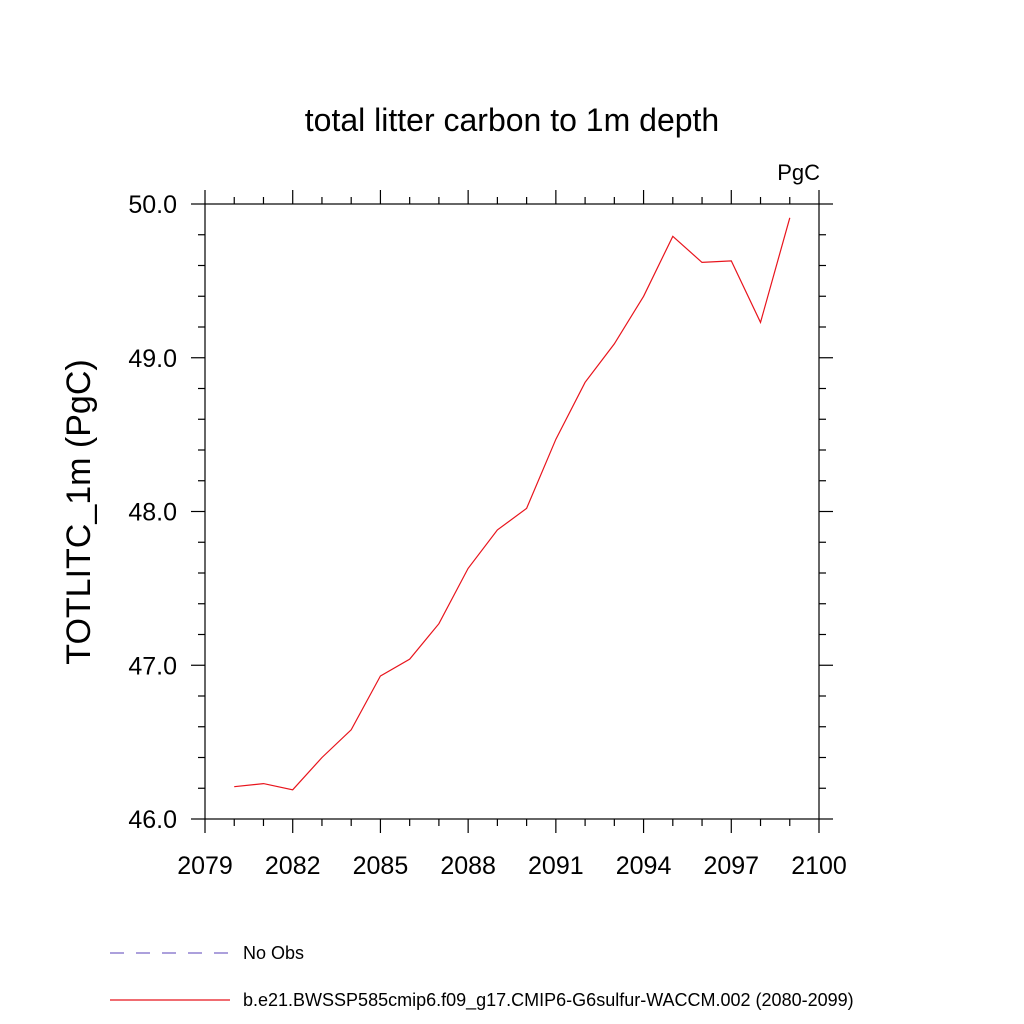 The image size is (1024, 1024). I want to click on x-tick-label: 2082, so click(293, 866).